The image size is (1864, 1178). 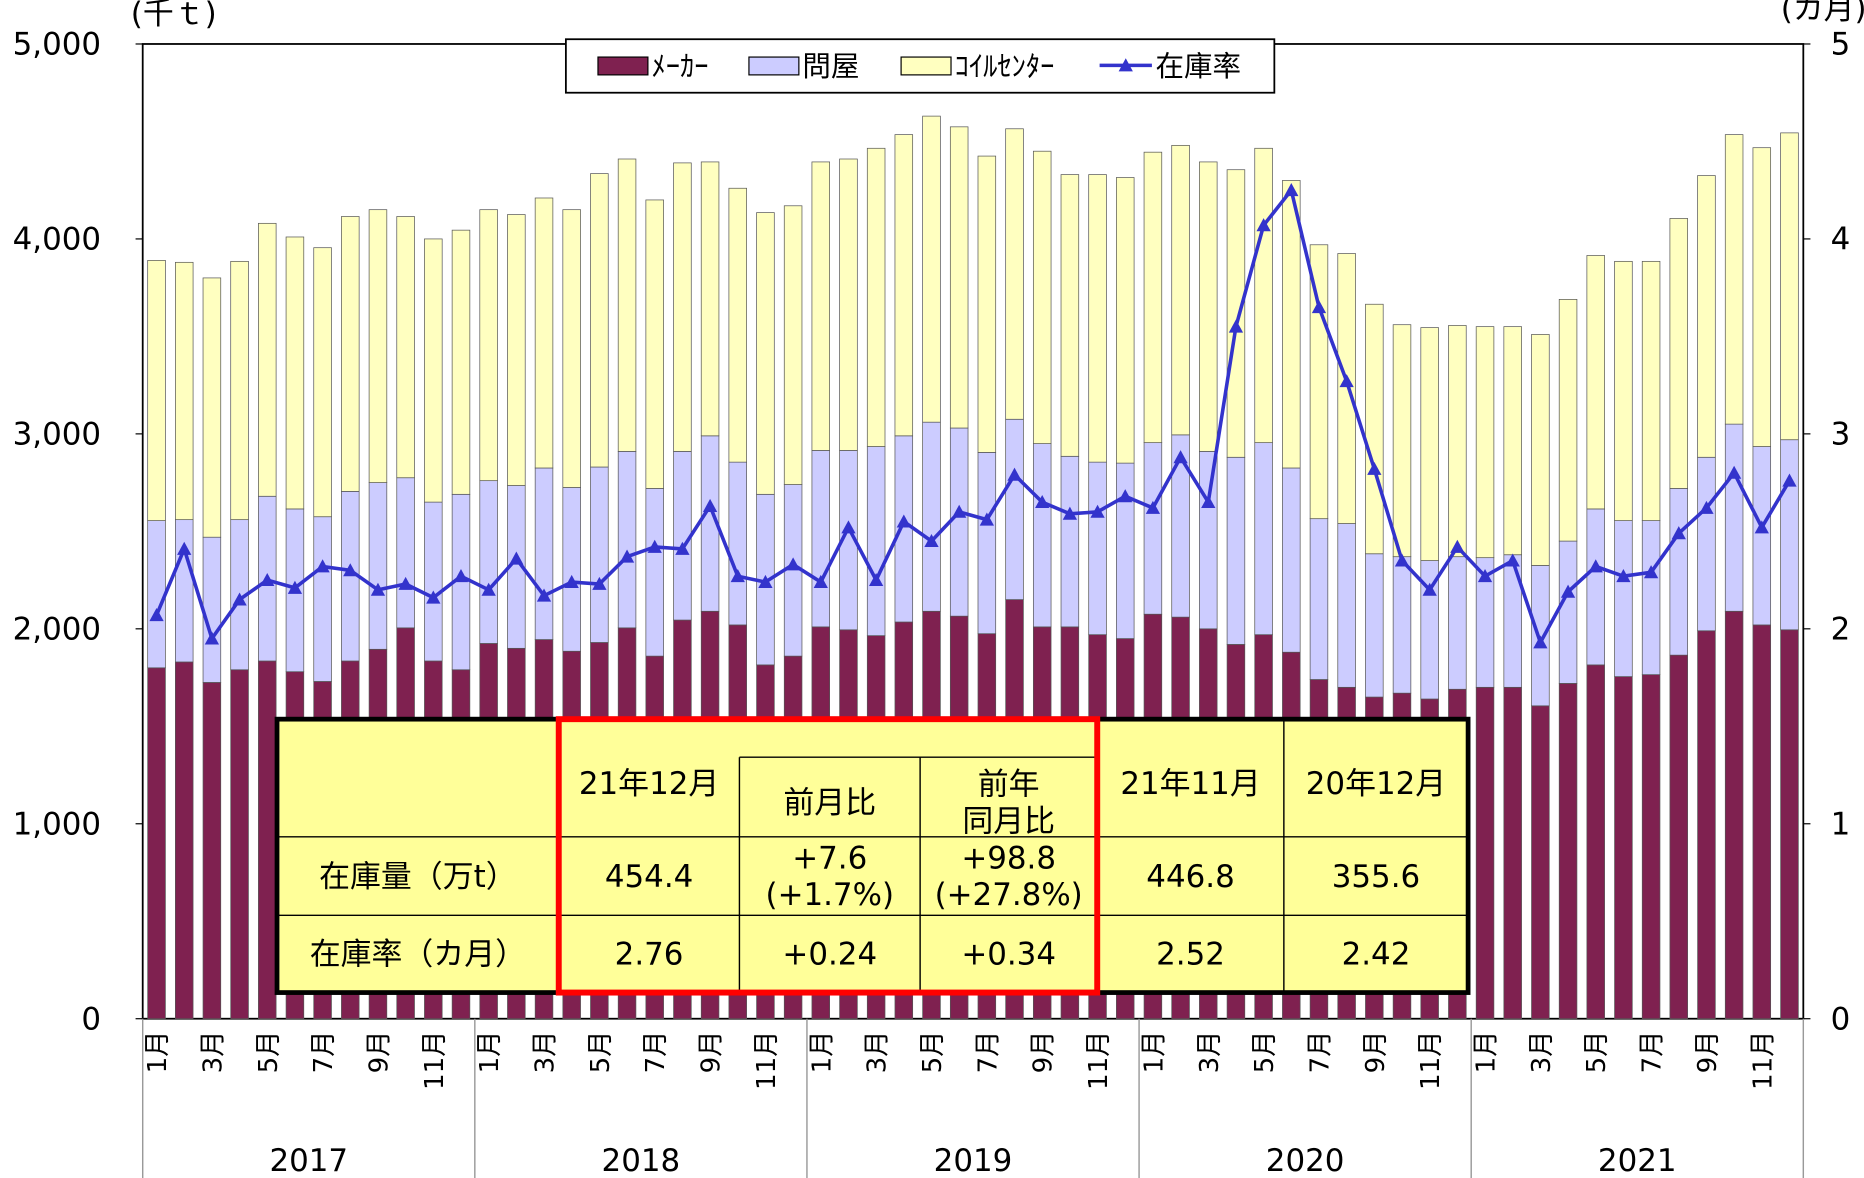 I want to click on y-unit: (千ｔ), so click(x=174, y=16).